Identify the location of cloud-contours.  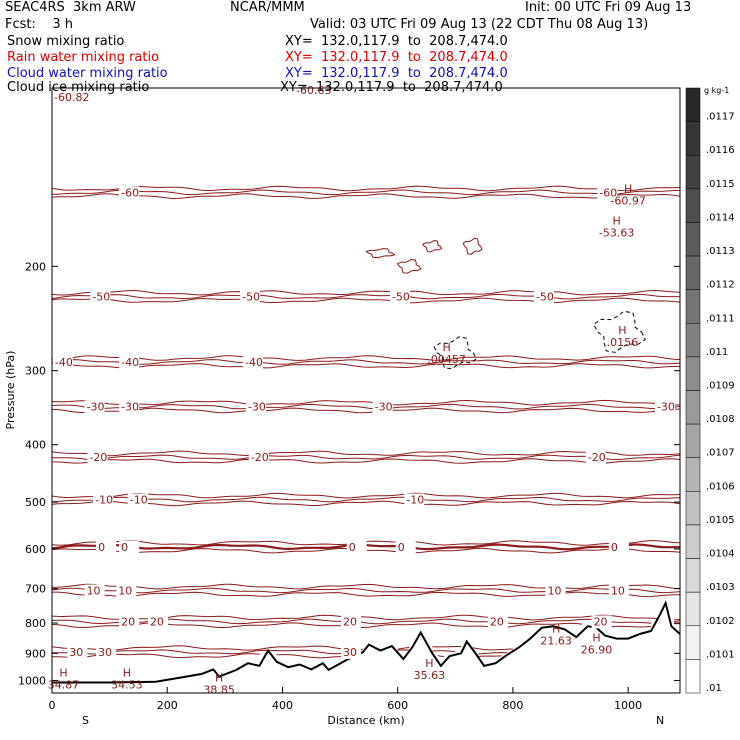
(505, 303).